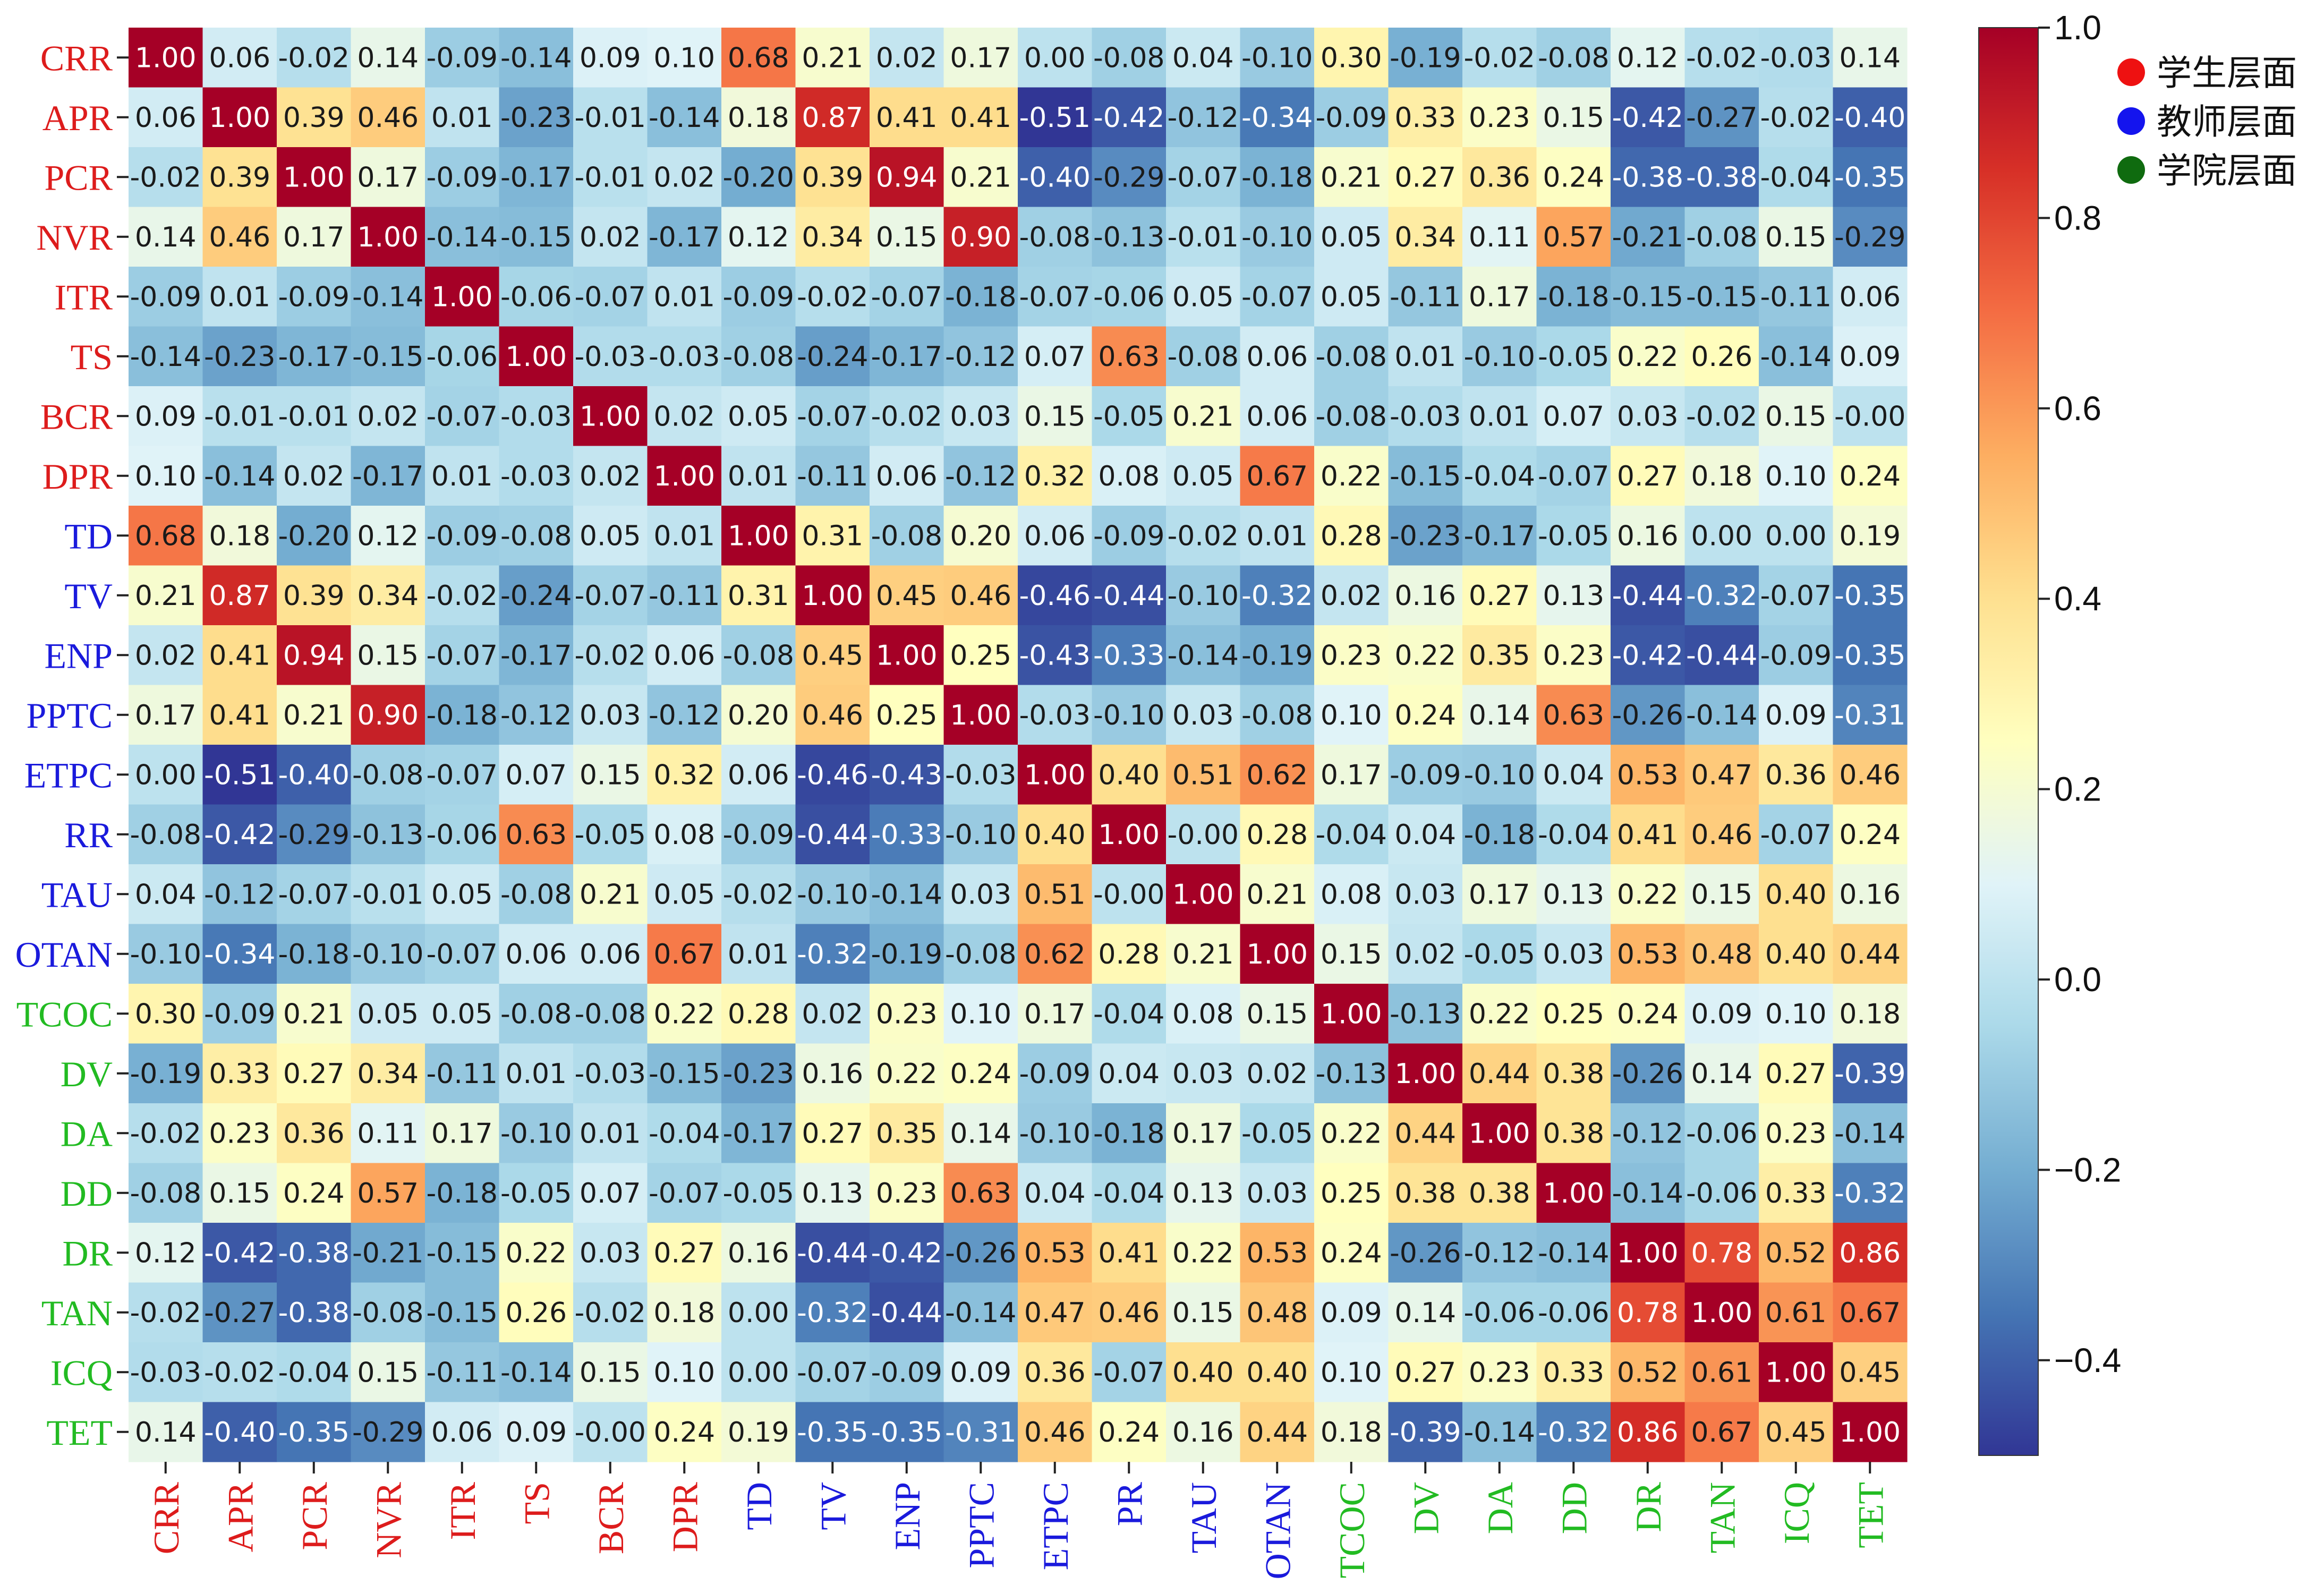 The image size is (2324, 1593). What do you see at coordinates (2049, 732) in the screenshot?
I see `colorbar: 1.0 0.8 0.6 0.4 0.2 0.0 −0.2 −0.4` at bounding box center [2049, 732].